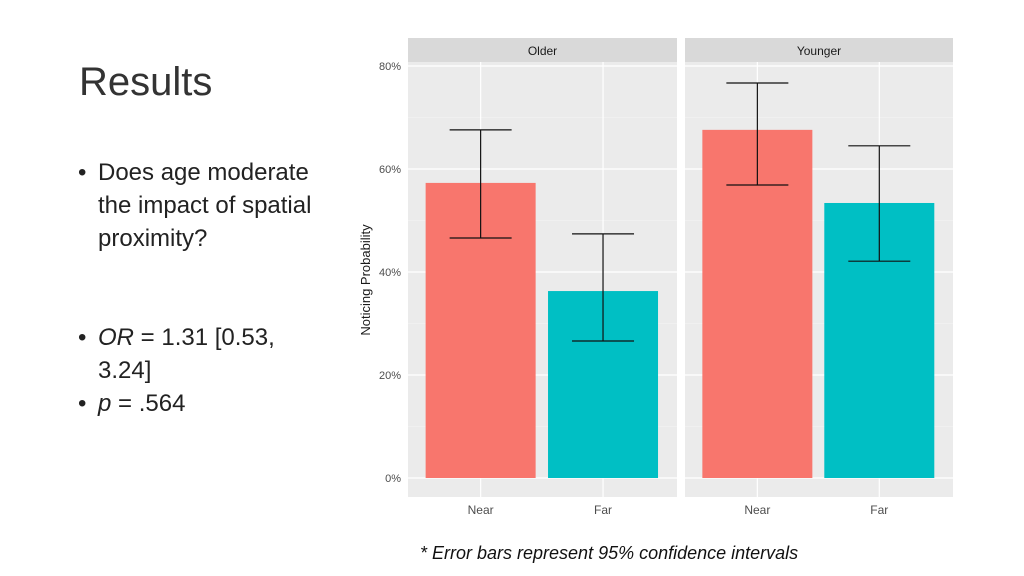 This screenshot has width=1024, height=576. I want to click on or-label: OR, so click(116, 337).